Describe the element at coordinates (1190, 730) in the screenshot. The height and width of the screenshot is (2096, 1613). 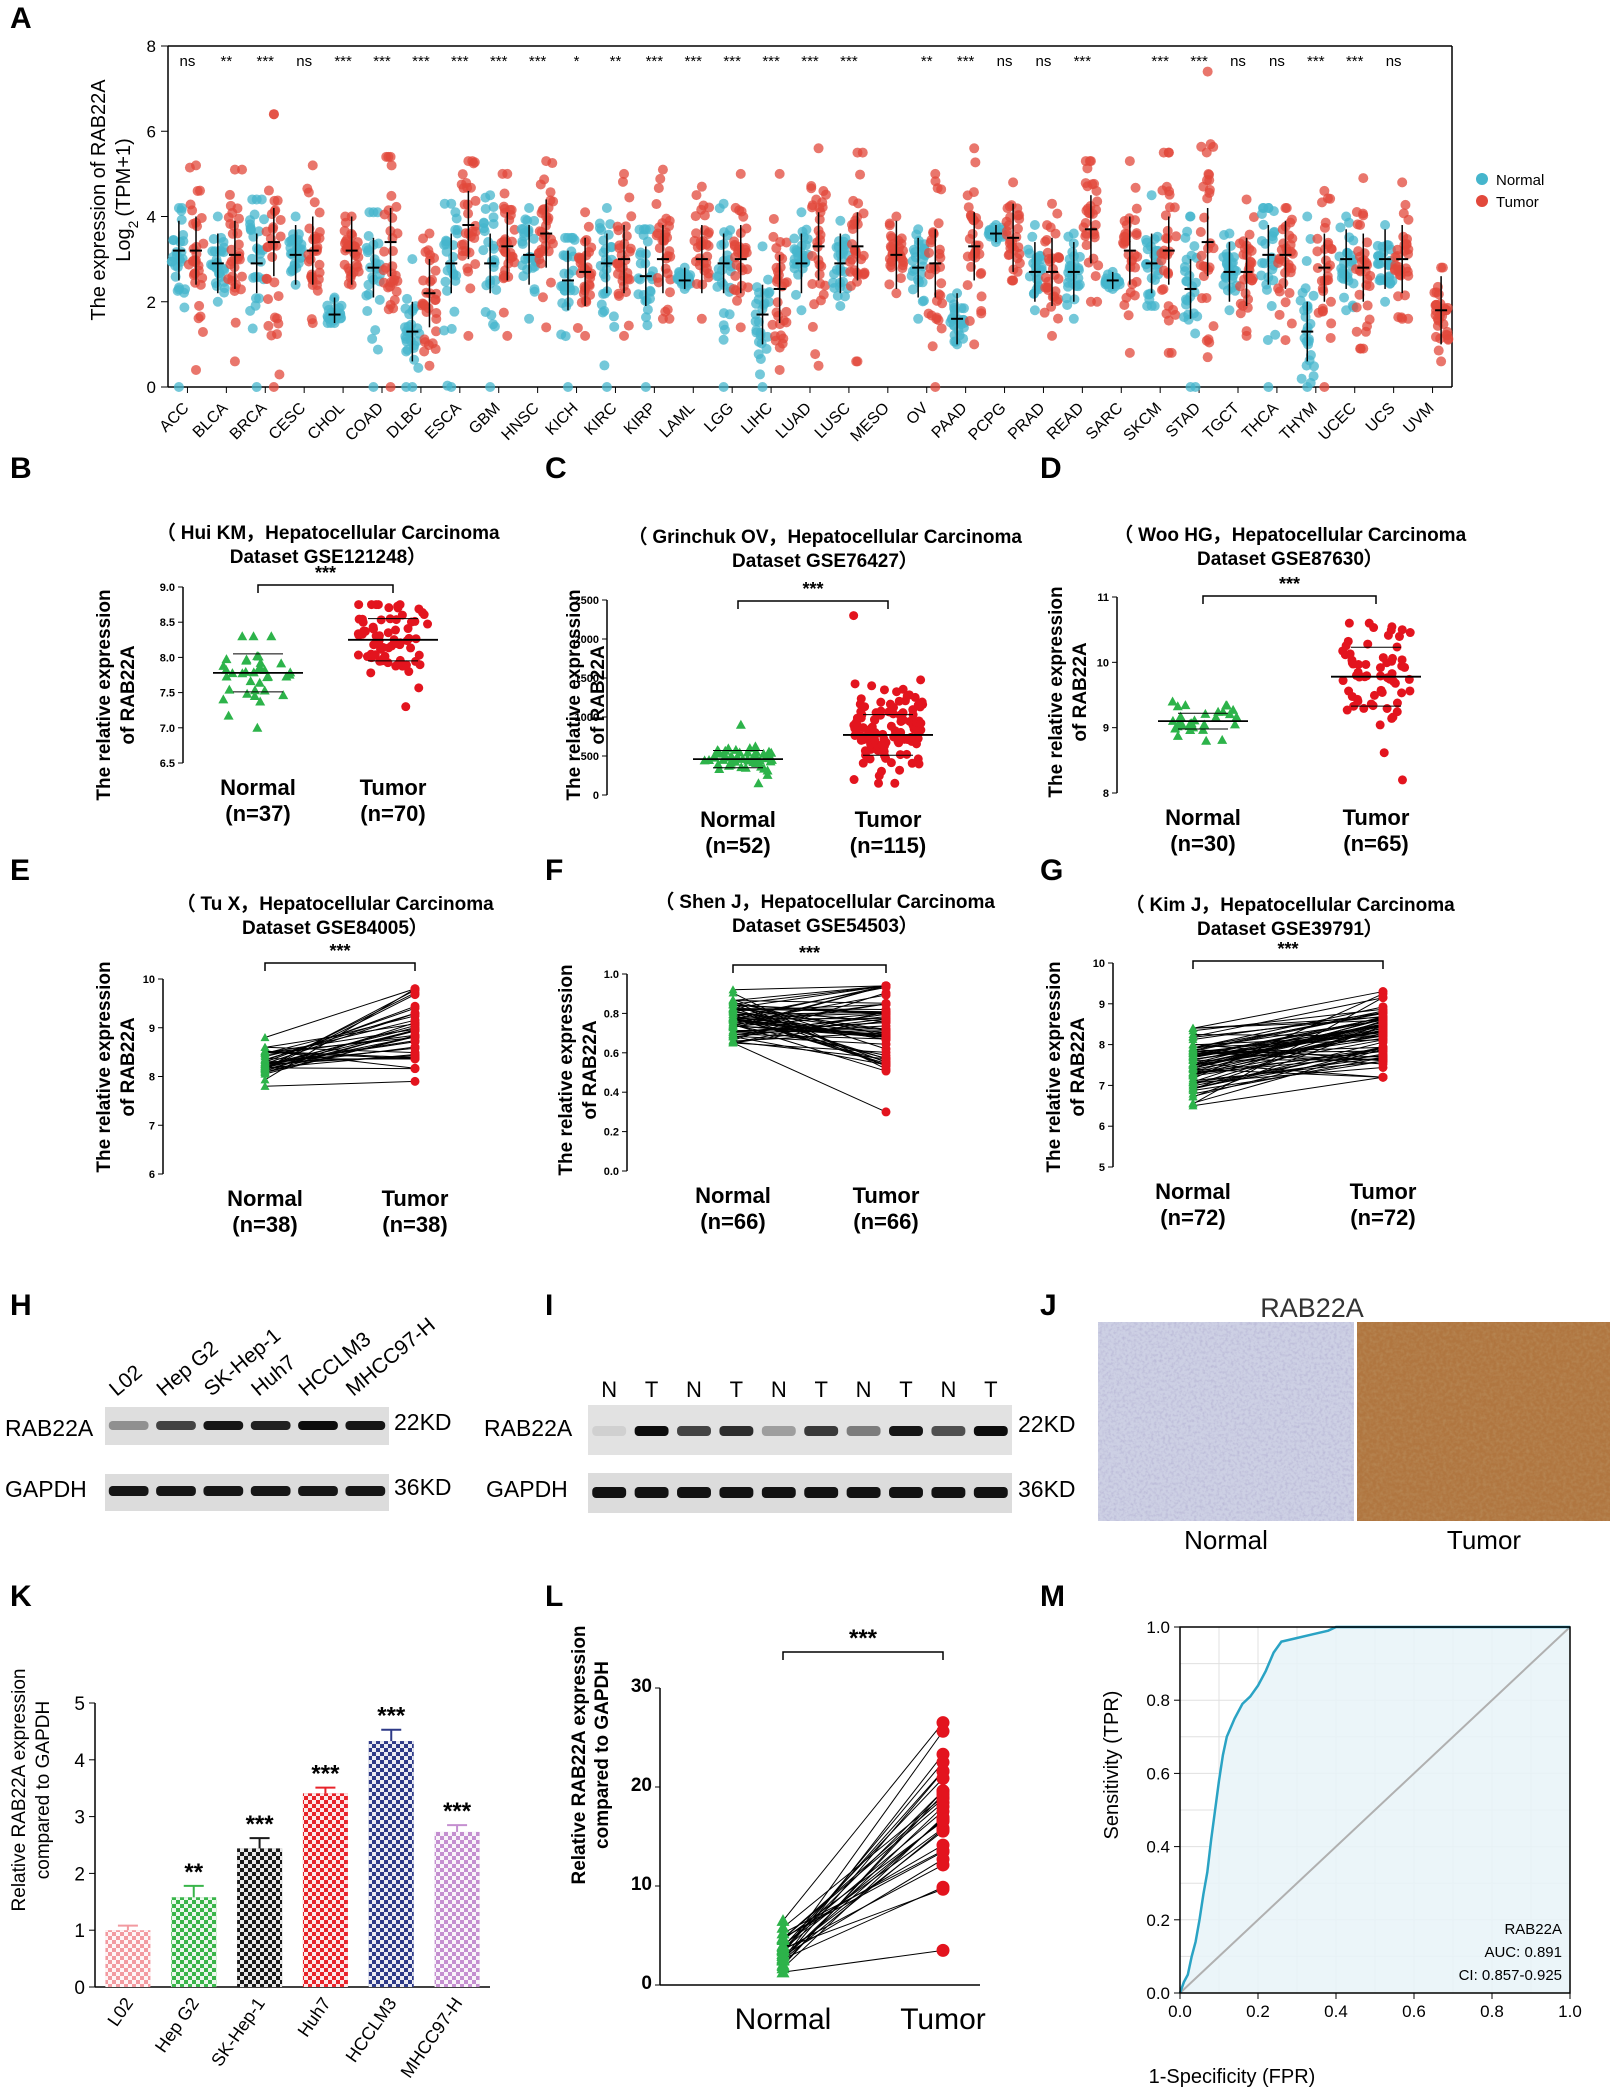
I see `panel-d-normal-point` at that location.